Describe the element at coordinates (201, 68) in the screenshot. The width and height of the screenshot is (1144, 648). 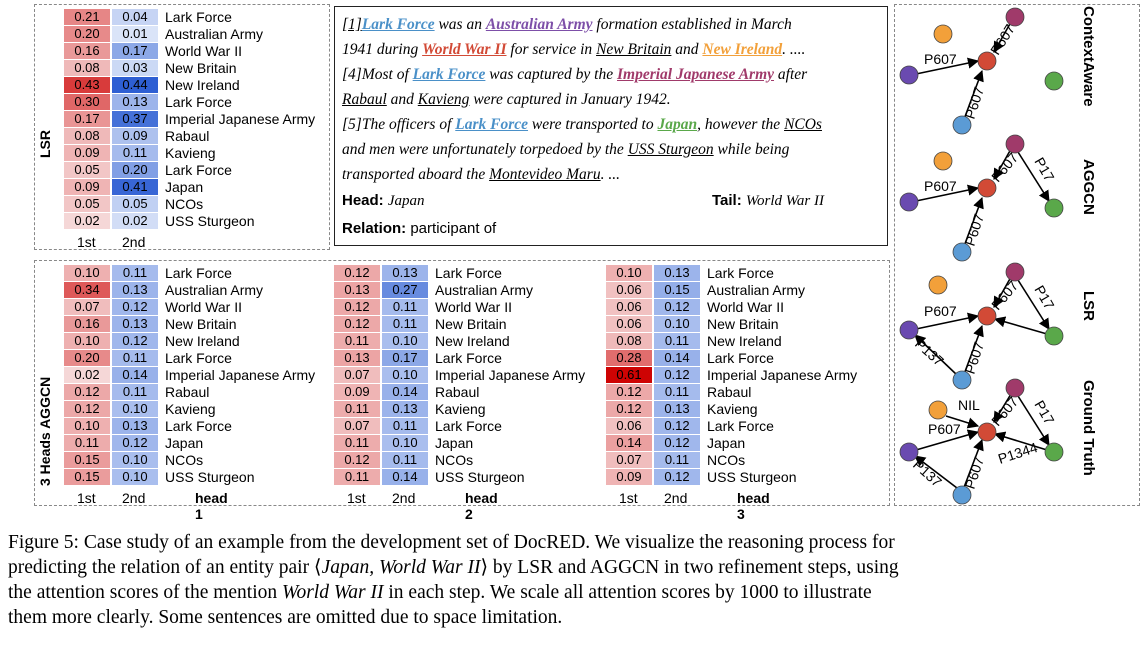
I see `entity-label: New Britain` at that location.